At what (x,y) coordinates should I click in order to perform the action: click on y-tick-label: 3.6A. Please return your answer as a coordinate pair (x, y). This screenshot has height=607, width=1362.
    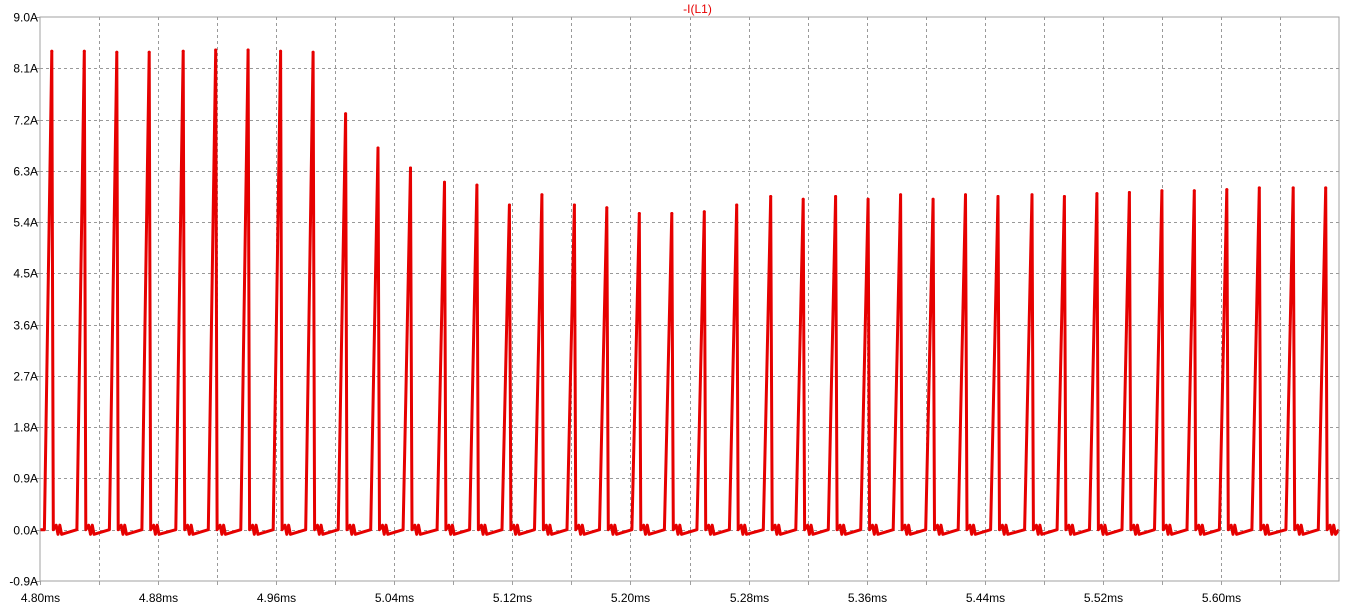
    Looking at the image, I should click on (25, 326).